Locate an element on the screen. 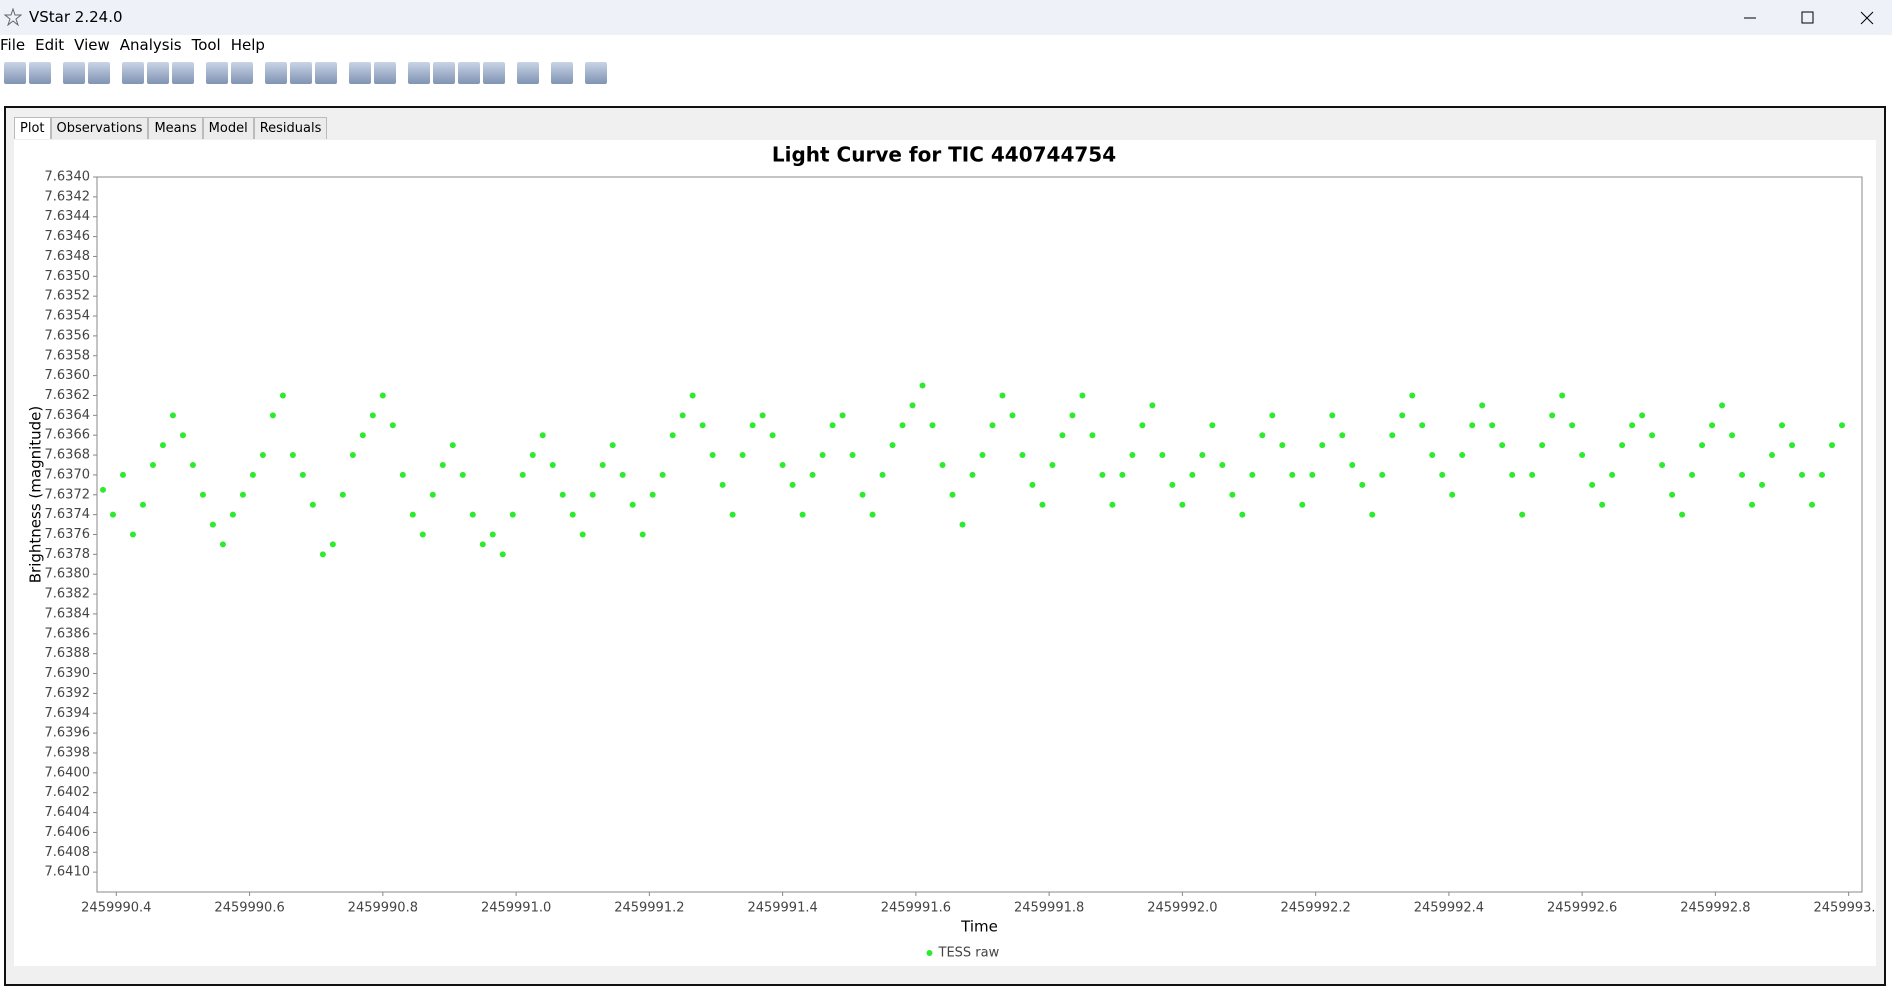  y-tick-label: 7.6350 is located at coordinates (68, 276).